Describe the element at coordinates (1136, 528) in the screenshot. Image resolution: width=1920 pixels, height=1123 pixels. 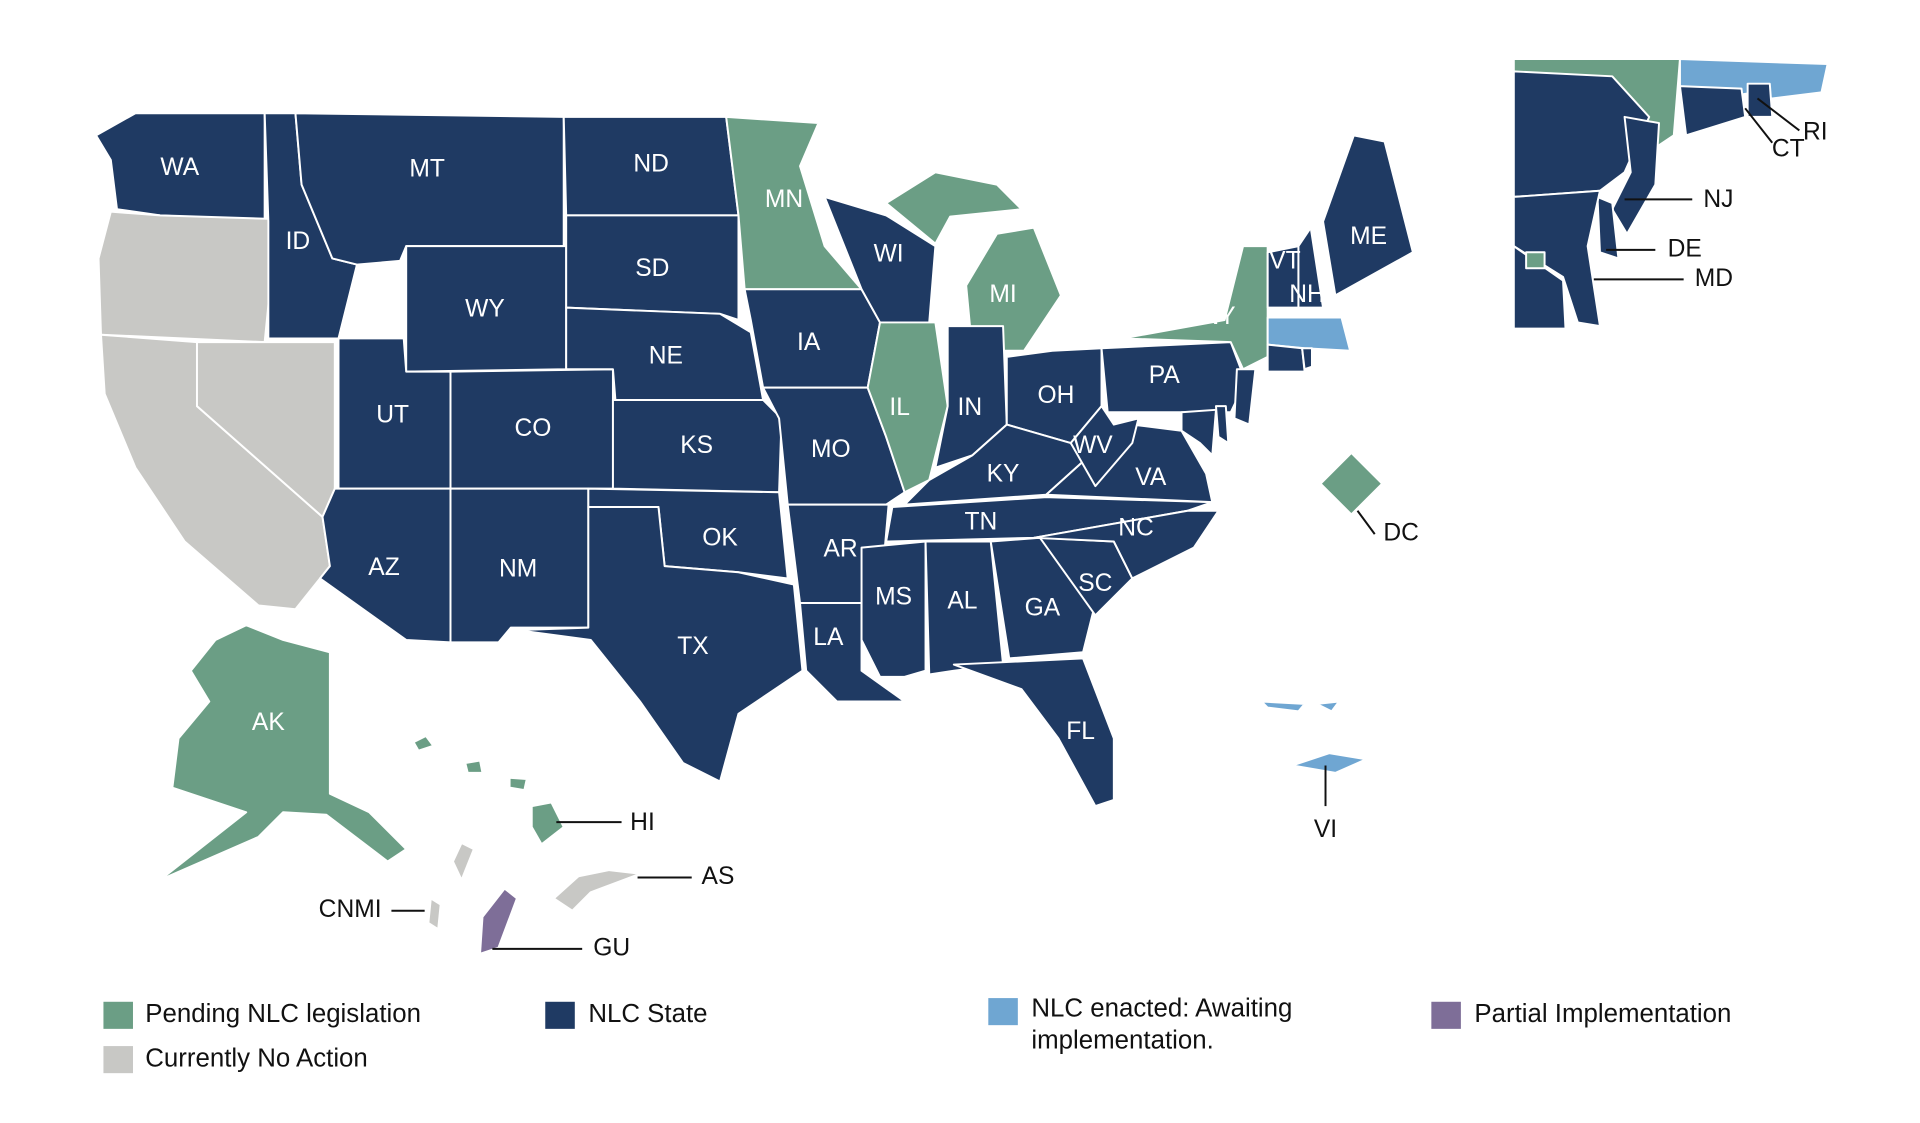
I see `region-label: NC` at that location.